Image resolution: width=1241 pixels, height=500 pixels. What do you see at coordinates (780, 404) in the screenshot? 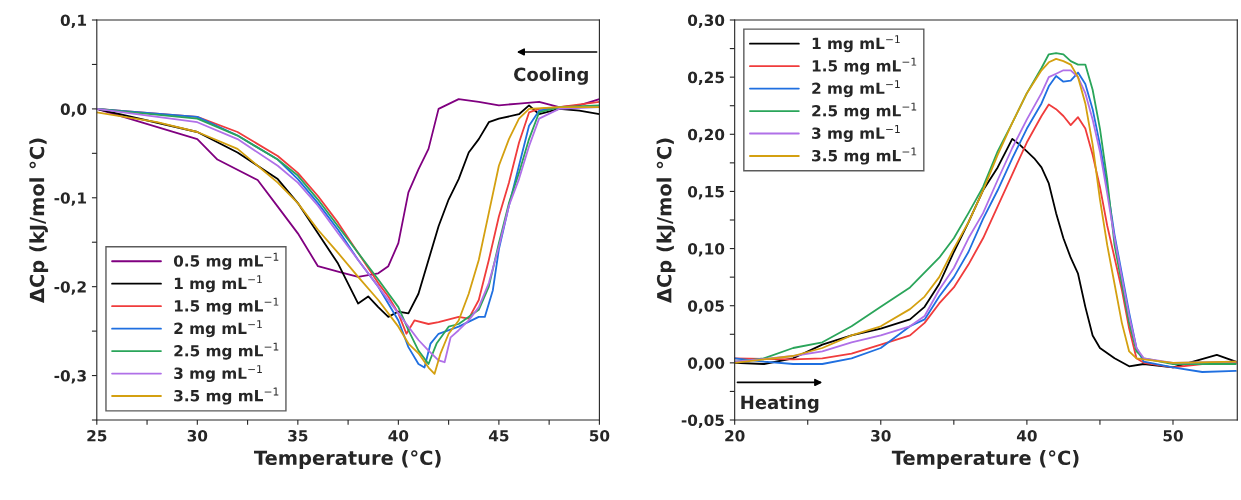
I see `annotation: Heating` at bounding box center [780, 404].